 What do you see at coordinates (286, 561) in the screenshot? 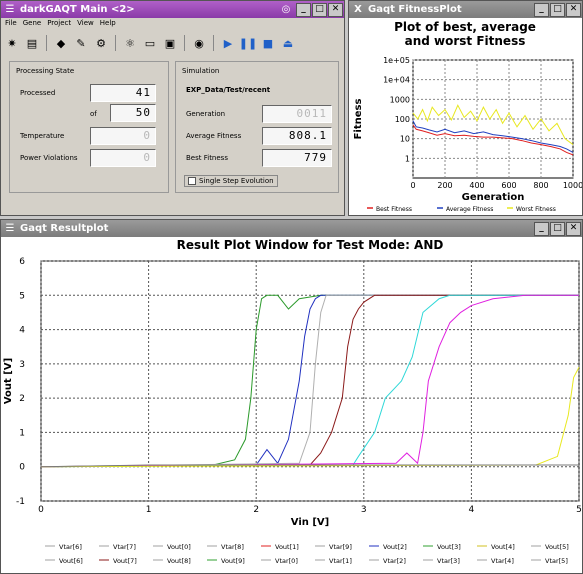
I see `result-legend-label: Vtar[0]` at bounding box center [286, 561].